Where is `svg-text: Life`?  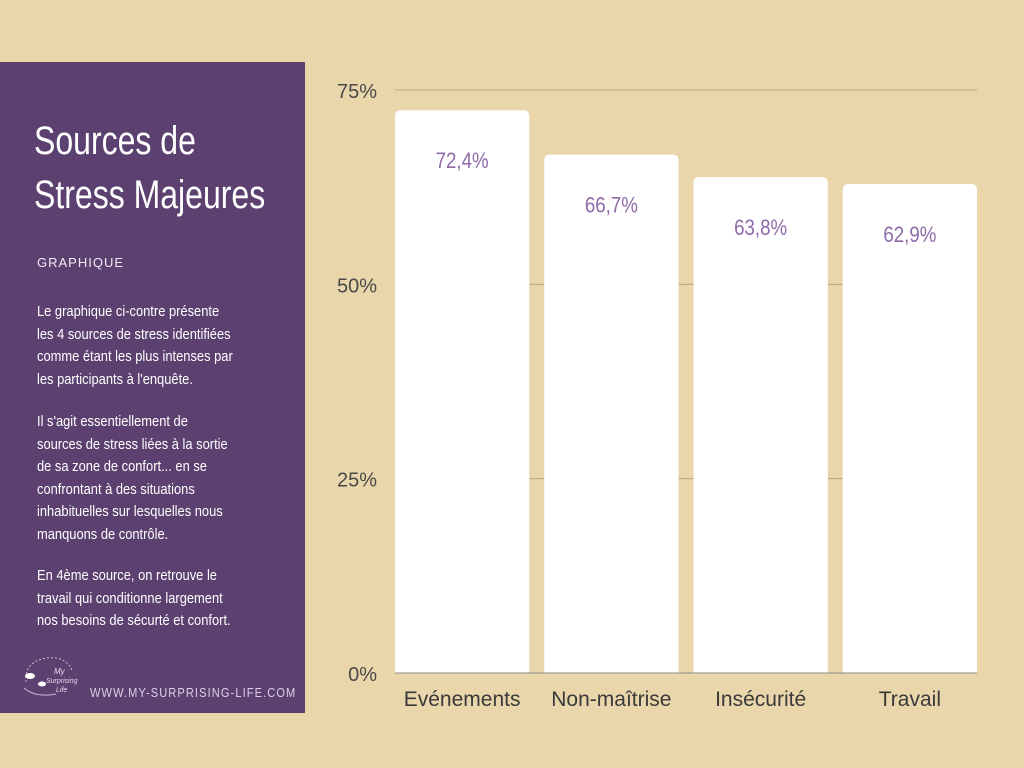 svg-text: Life is located at coordinates (61, 690).